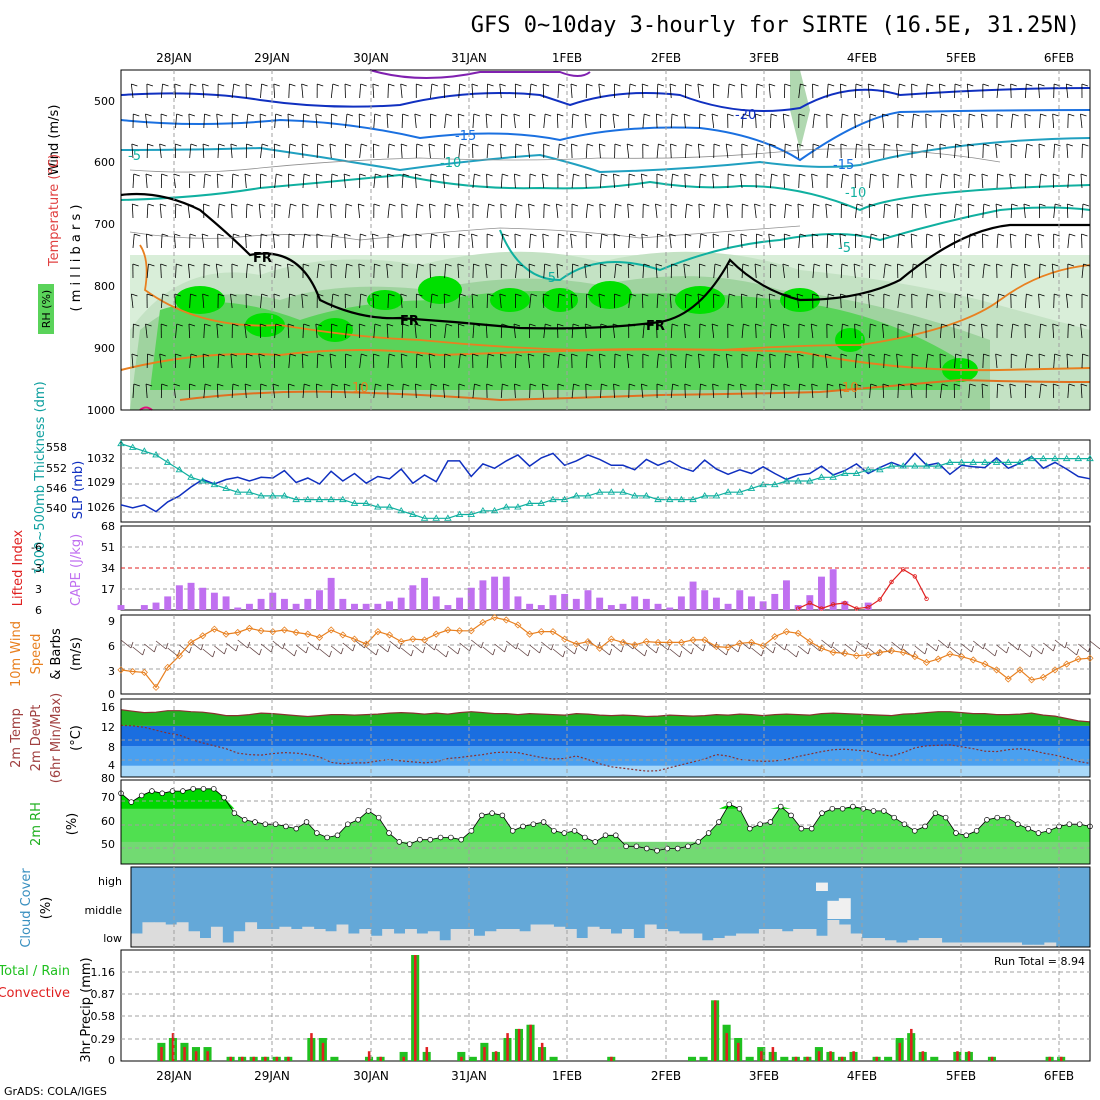  Describe the element at coordinates (101, 410) in the screenshot. I see `ytick-label: 1000` at that location.